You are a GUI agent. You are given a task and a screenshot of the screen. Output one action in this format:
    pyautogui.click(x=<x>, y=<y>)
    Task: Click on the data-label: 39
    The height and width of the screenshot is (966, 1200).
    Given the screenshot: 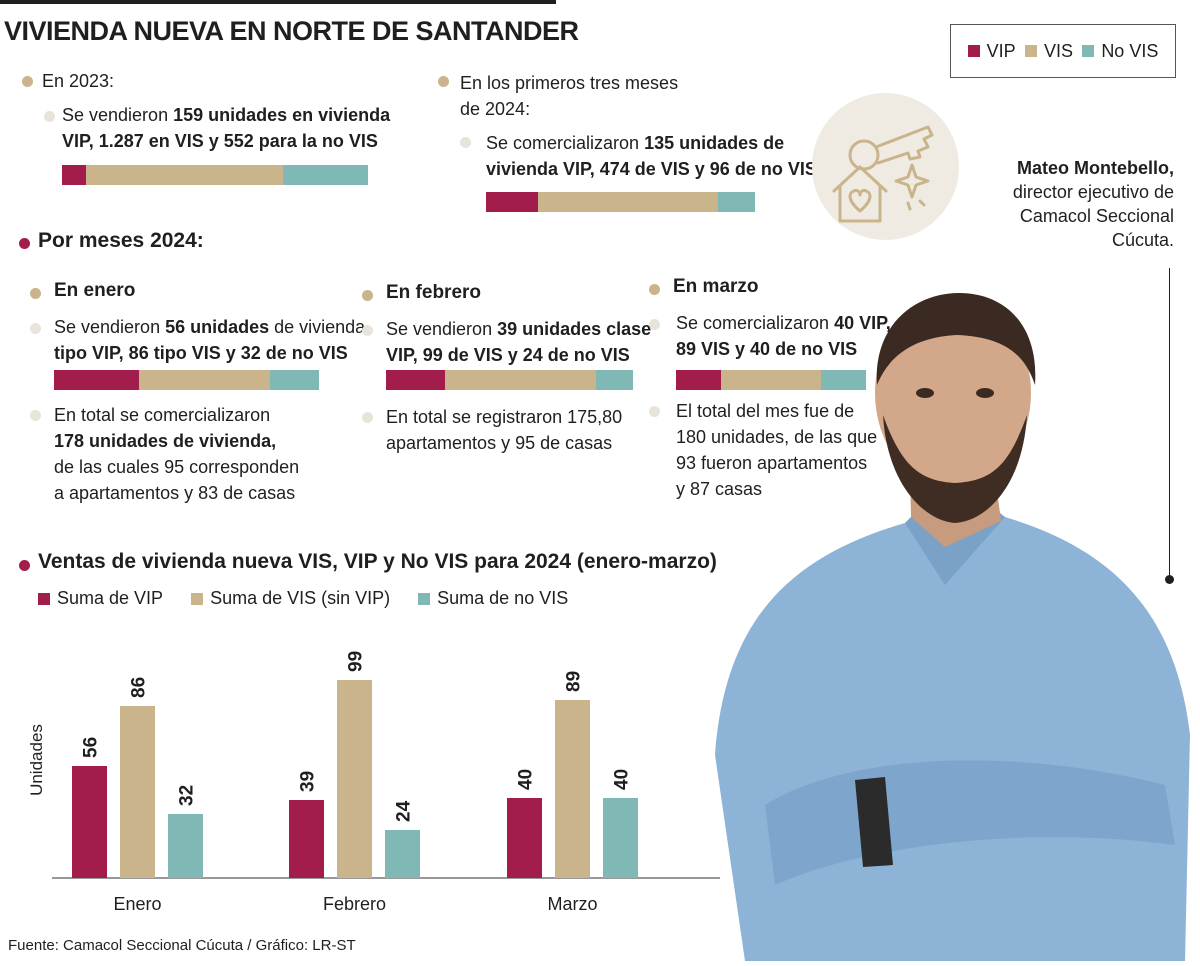 What is the action you would take?
    pyautogui.click(x=308, y=781)
    